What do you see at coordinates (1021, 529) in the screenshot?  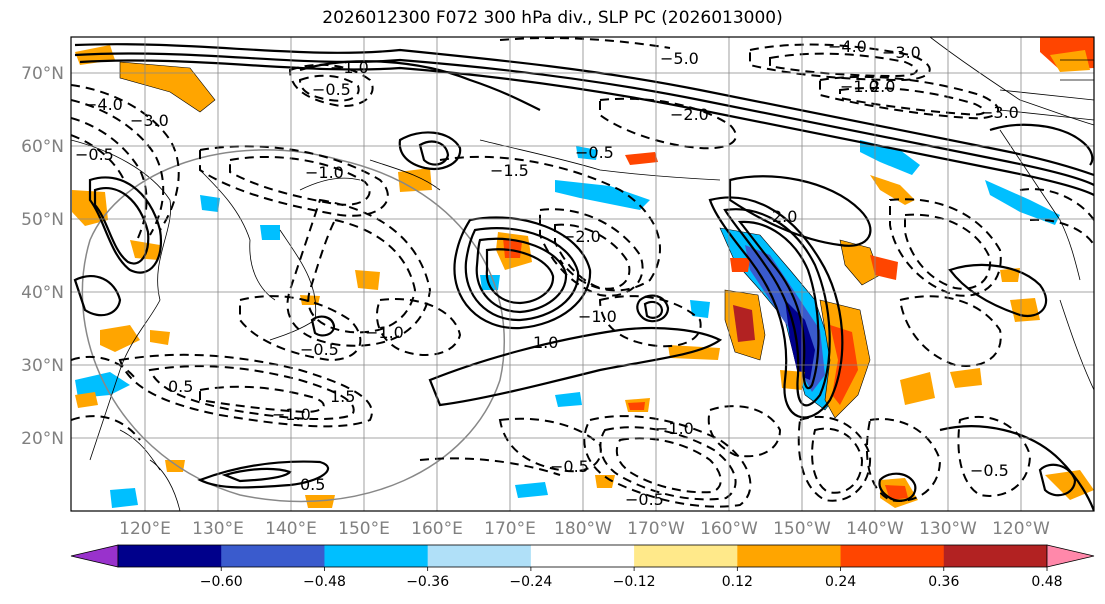 I see `lon-label: 120°W` at bounding box center [1021, 529].